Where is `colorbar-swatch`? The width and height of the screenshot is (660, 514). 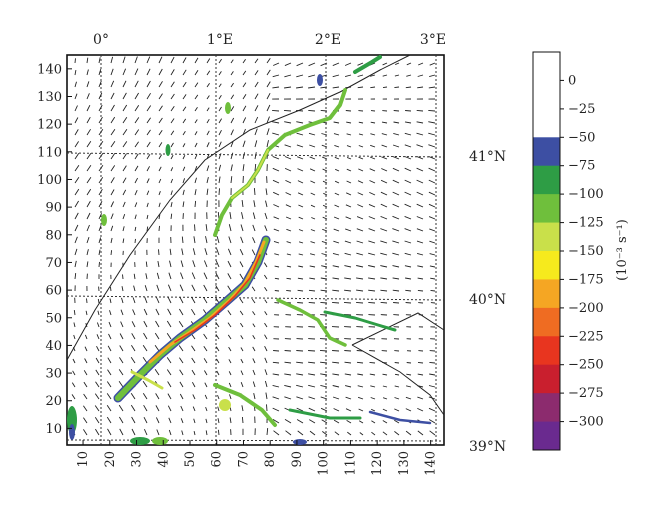 colorbar-swatch is located at coordinates (546, 208).